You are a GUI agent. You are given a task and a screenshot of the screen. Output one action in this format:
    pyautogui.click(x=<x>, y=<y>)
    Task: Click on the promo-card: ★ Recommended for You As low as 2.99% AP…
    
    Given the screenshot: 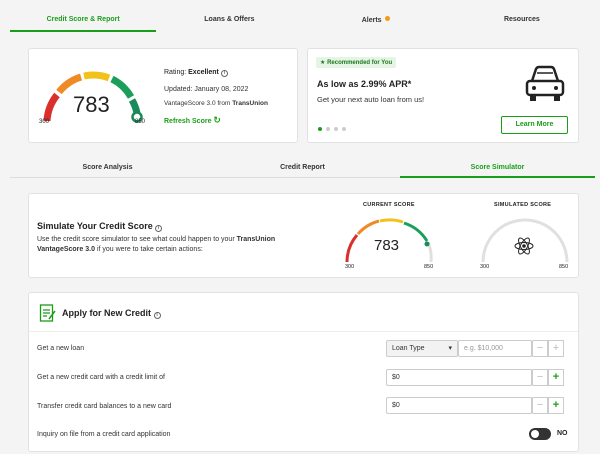 What is the action you would take?
    pyautogui.click(x=443, y=95)
    